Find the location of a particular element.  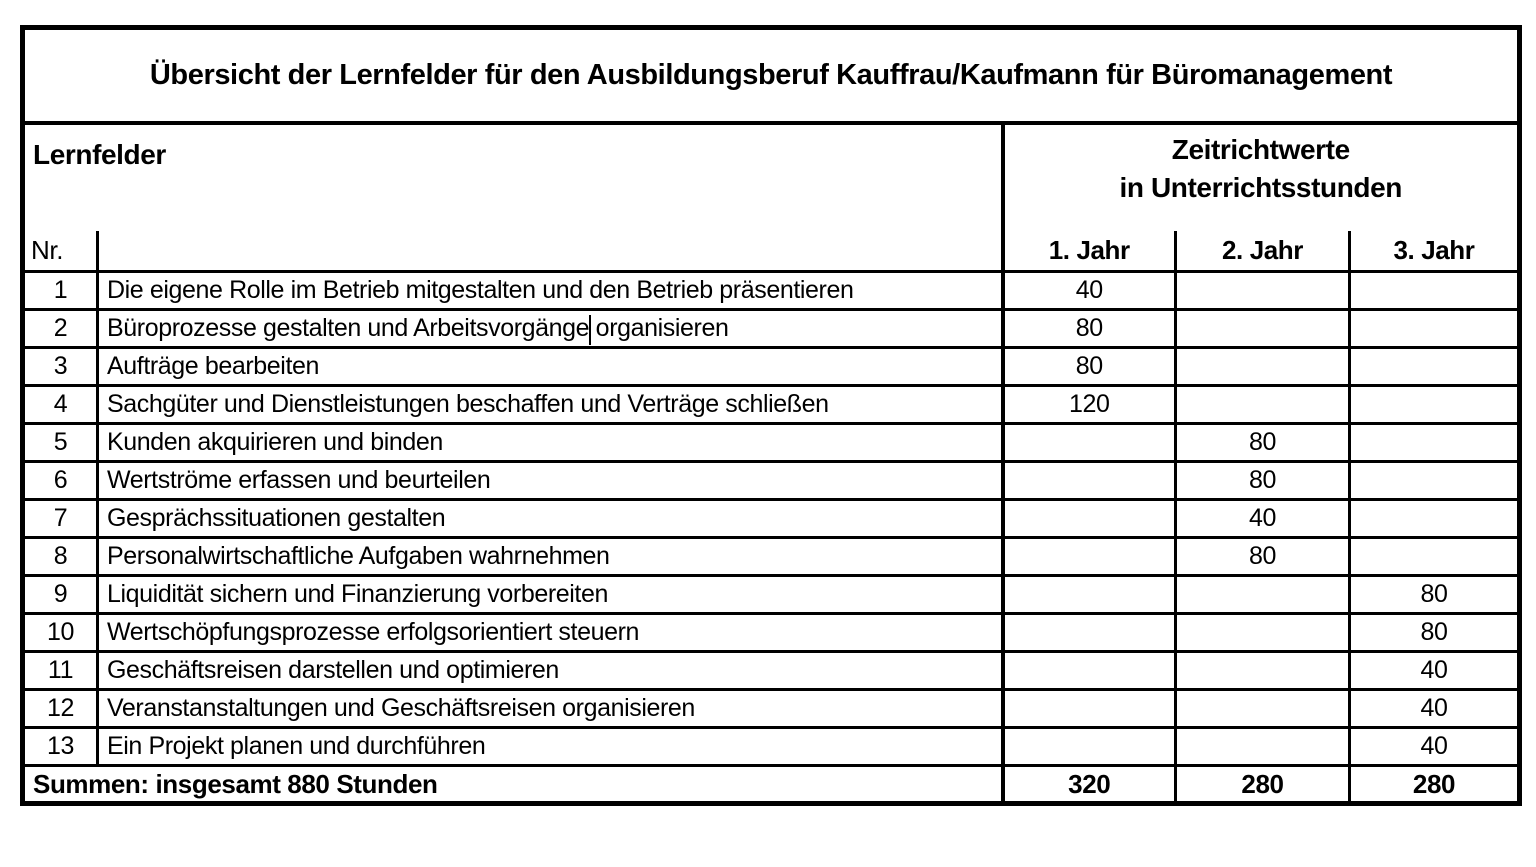

row-number-text: 6 is located at coordinates (60, 480).